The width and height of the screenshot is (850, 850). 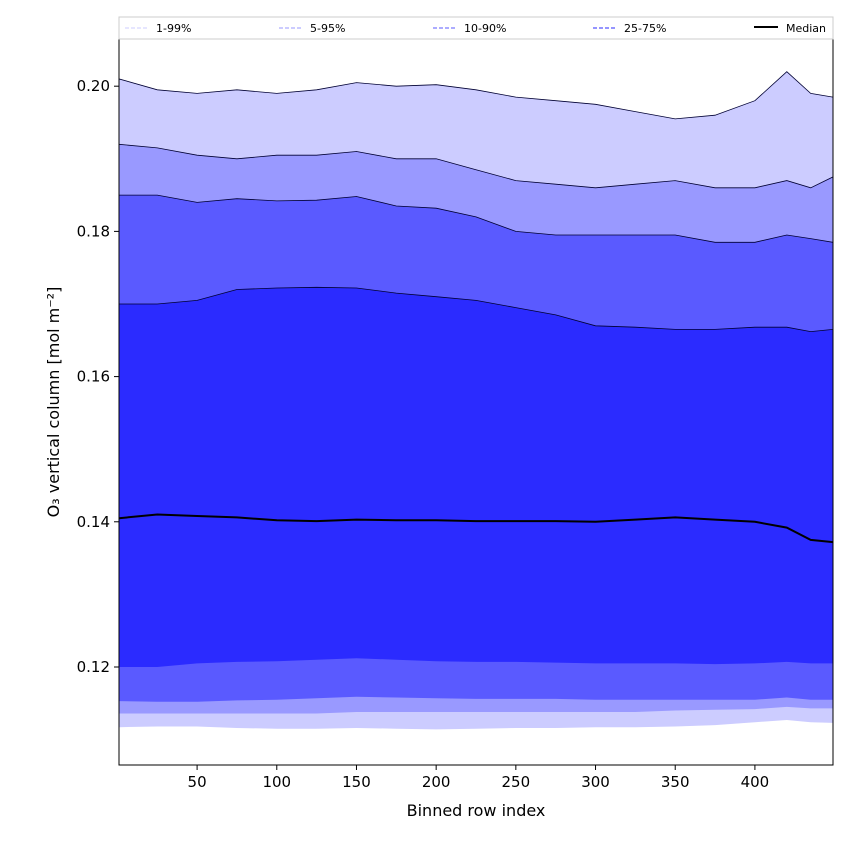 I want to click on x-axis-label: Binned row index, so click(x=476, y=810).